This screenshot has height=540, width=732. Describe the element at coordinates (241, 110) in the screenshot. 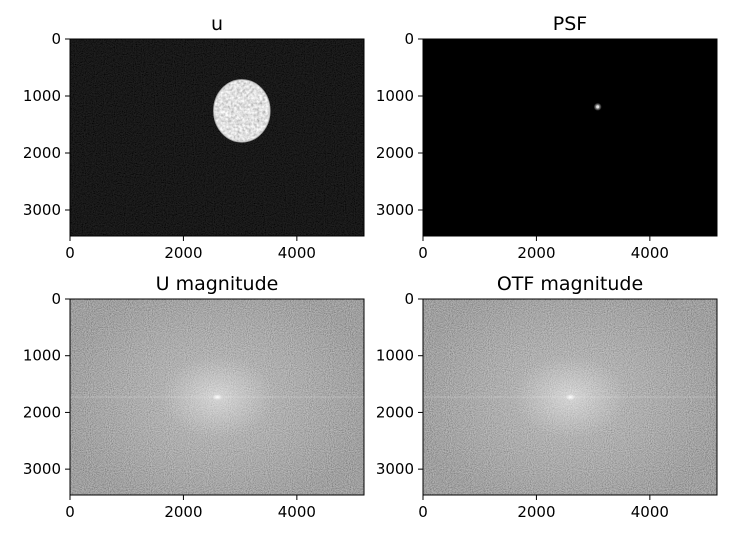

I see `bright-disc` at that location.